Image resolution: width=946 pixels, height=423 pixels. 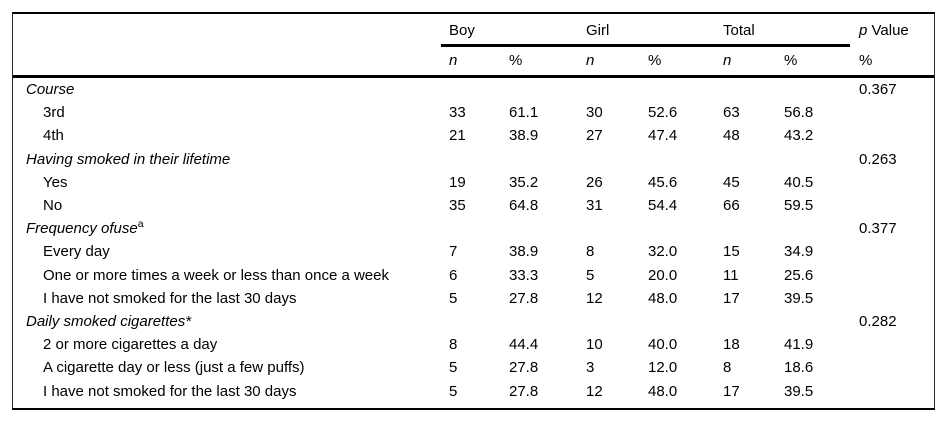 I want to click on row-label-text: Course, so click(x=50, y=90).